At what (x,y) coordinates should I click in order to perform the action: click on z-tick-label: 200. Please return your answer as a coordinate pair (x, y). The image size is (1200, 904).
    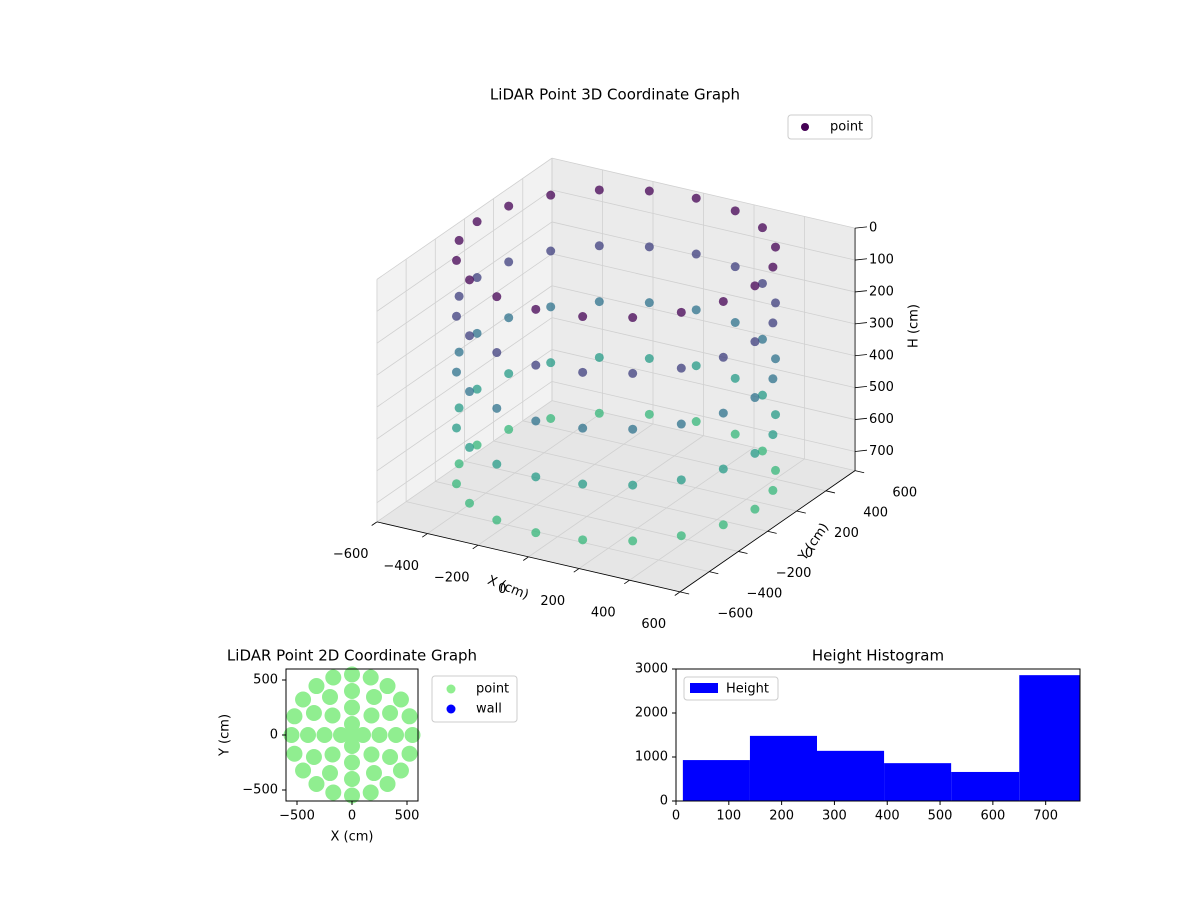
    Looking at the image, I should click on (881, 291).